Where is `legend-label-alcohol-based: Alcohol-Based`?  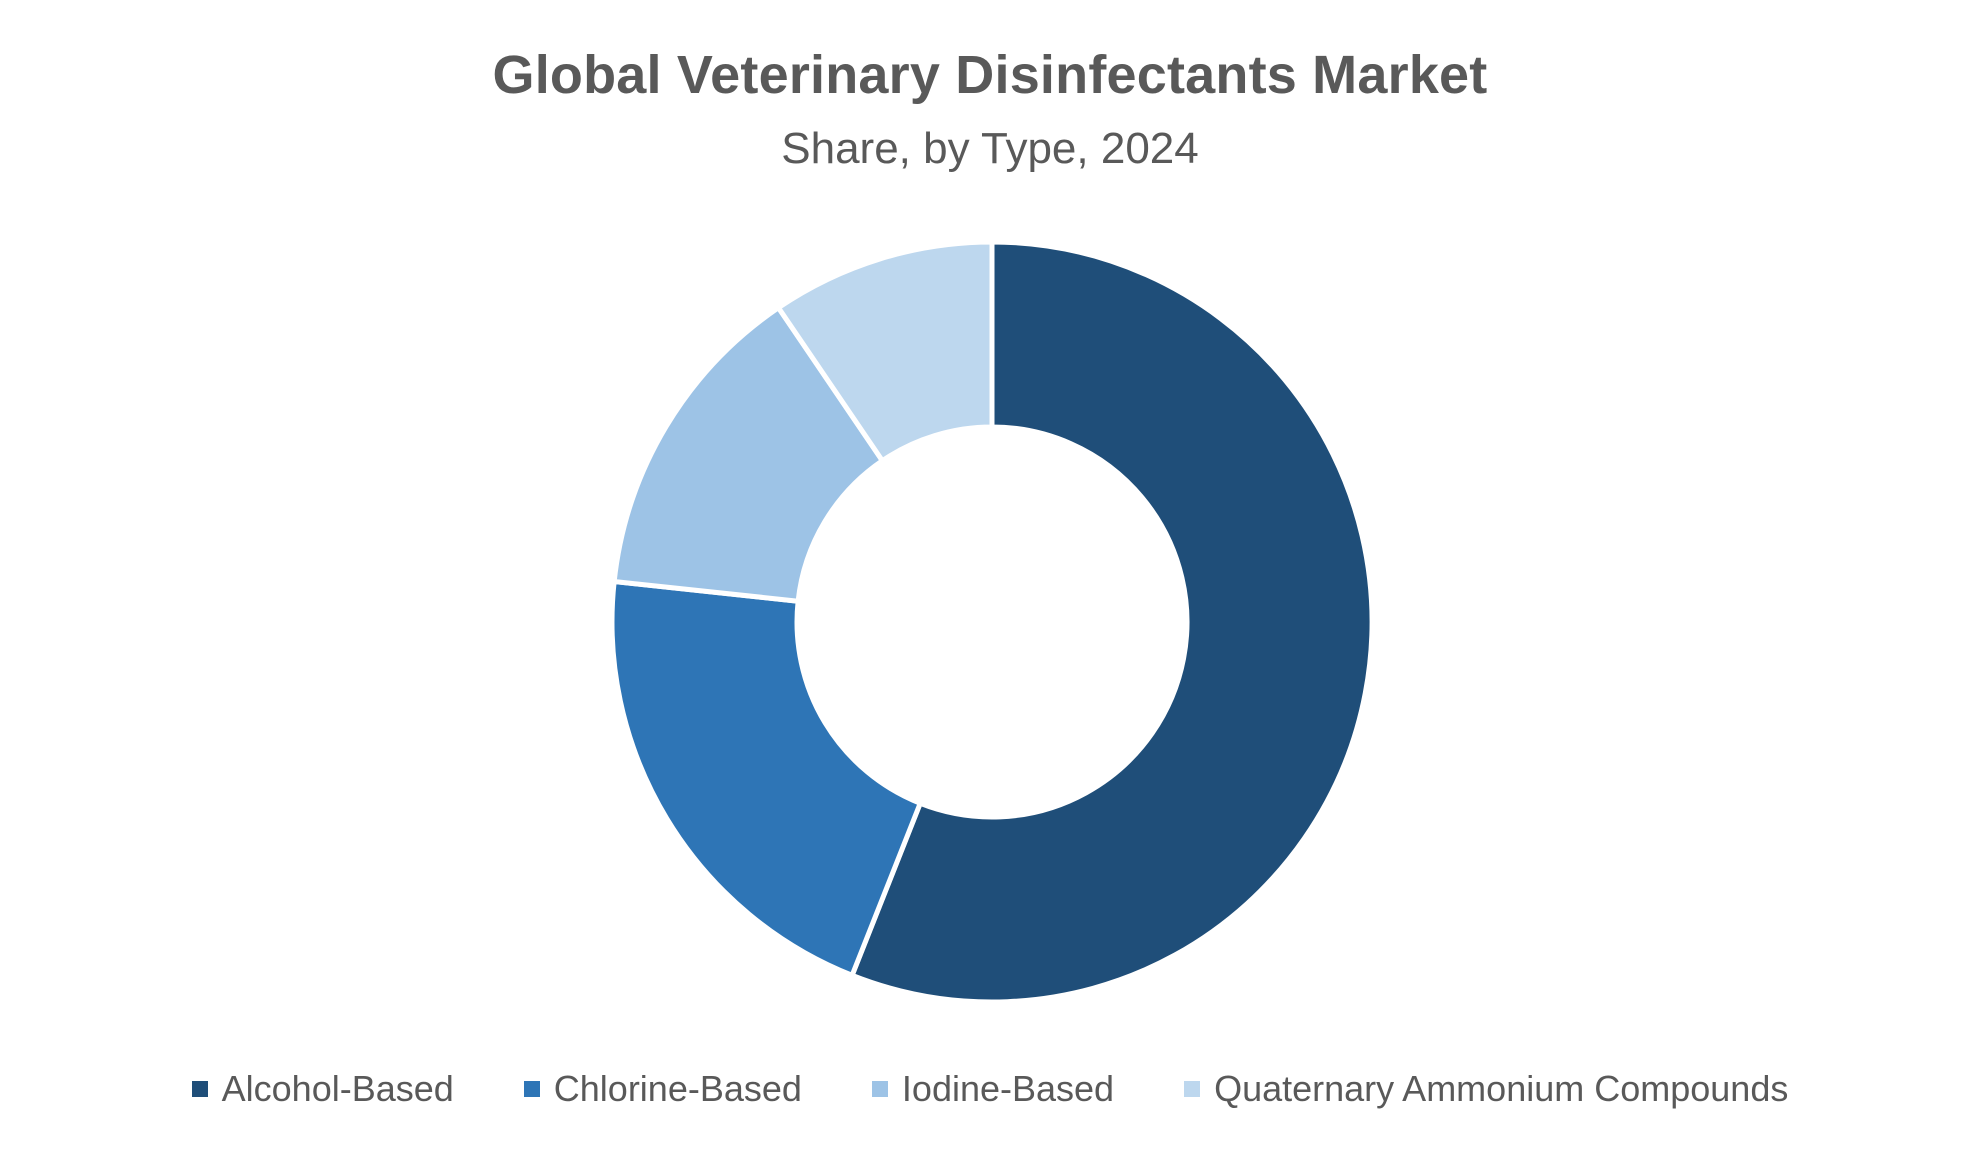 legend-label-alcohol-based: Alcohol-Based is located at coordinates (337, 1088).